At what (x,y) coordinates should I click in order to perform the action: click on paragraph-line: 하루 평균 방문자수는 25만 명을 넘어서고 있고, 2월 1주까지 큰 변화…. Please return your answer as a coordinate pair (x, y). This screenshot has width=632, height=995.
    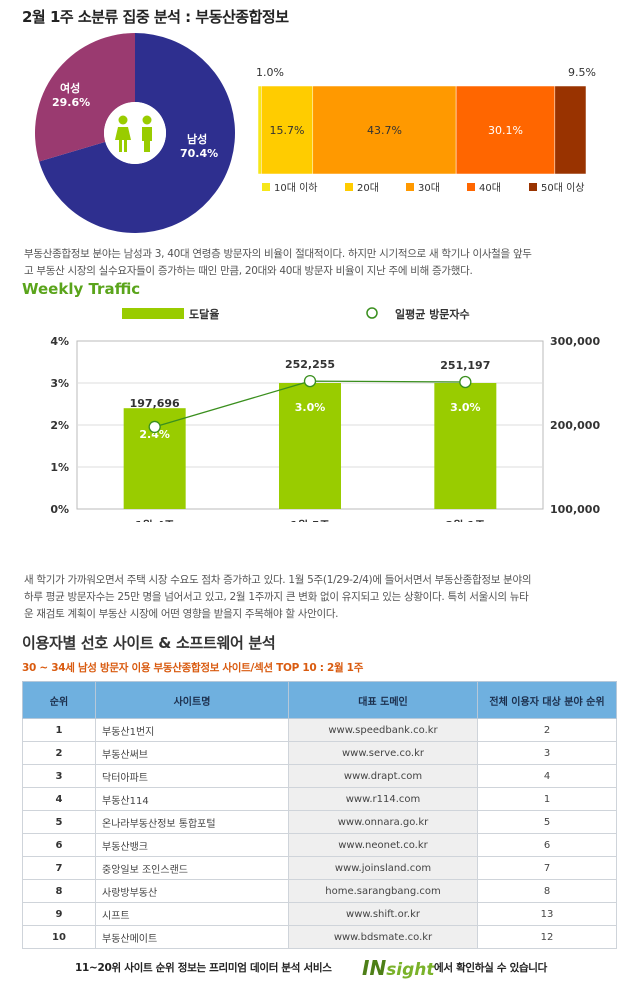
    Looking at the image, I should click on (276, 597).